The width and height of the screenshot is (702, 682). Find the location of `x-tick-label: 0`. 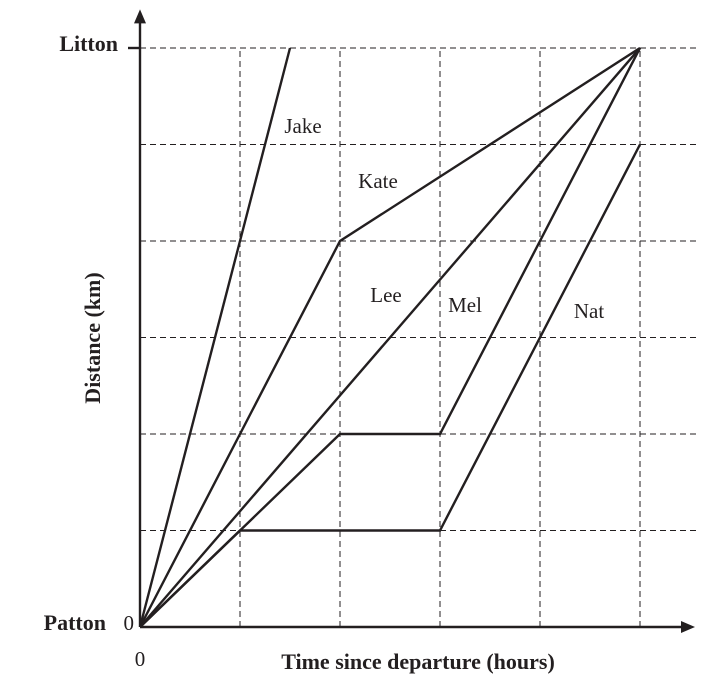

x-tick-label: 0 is located at coordinates (140, 659).